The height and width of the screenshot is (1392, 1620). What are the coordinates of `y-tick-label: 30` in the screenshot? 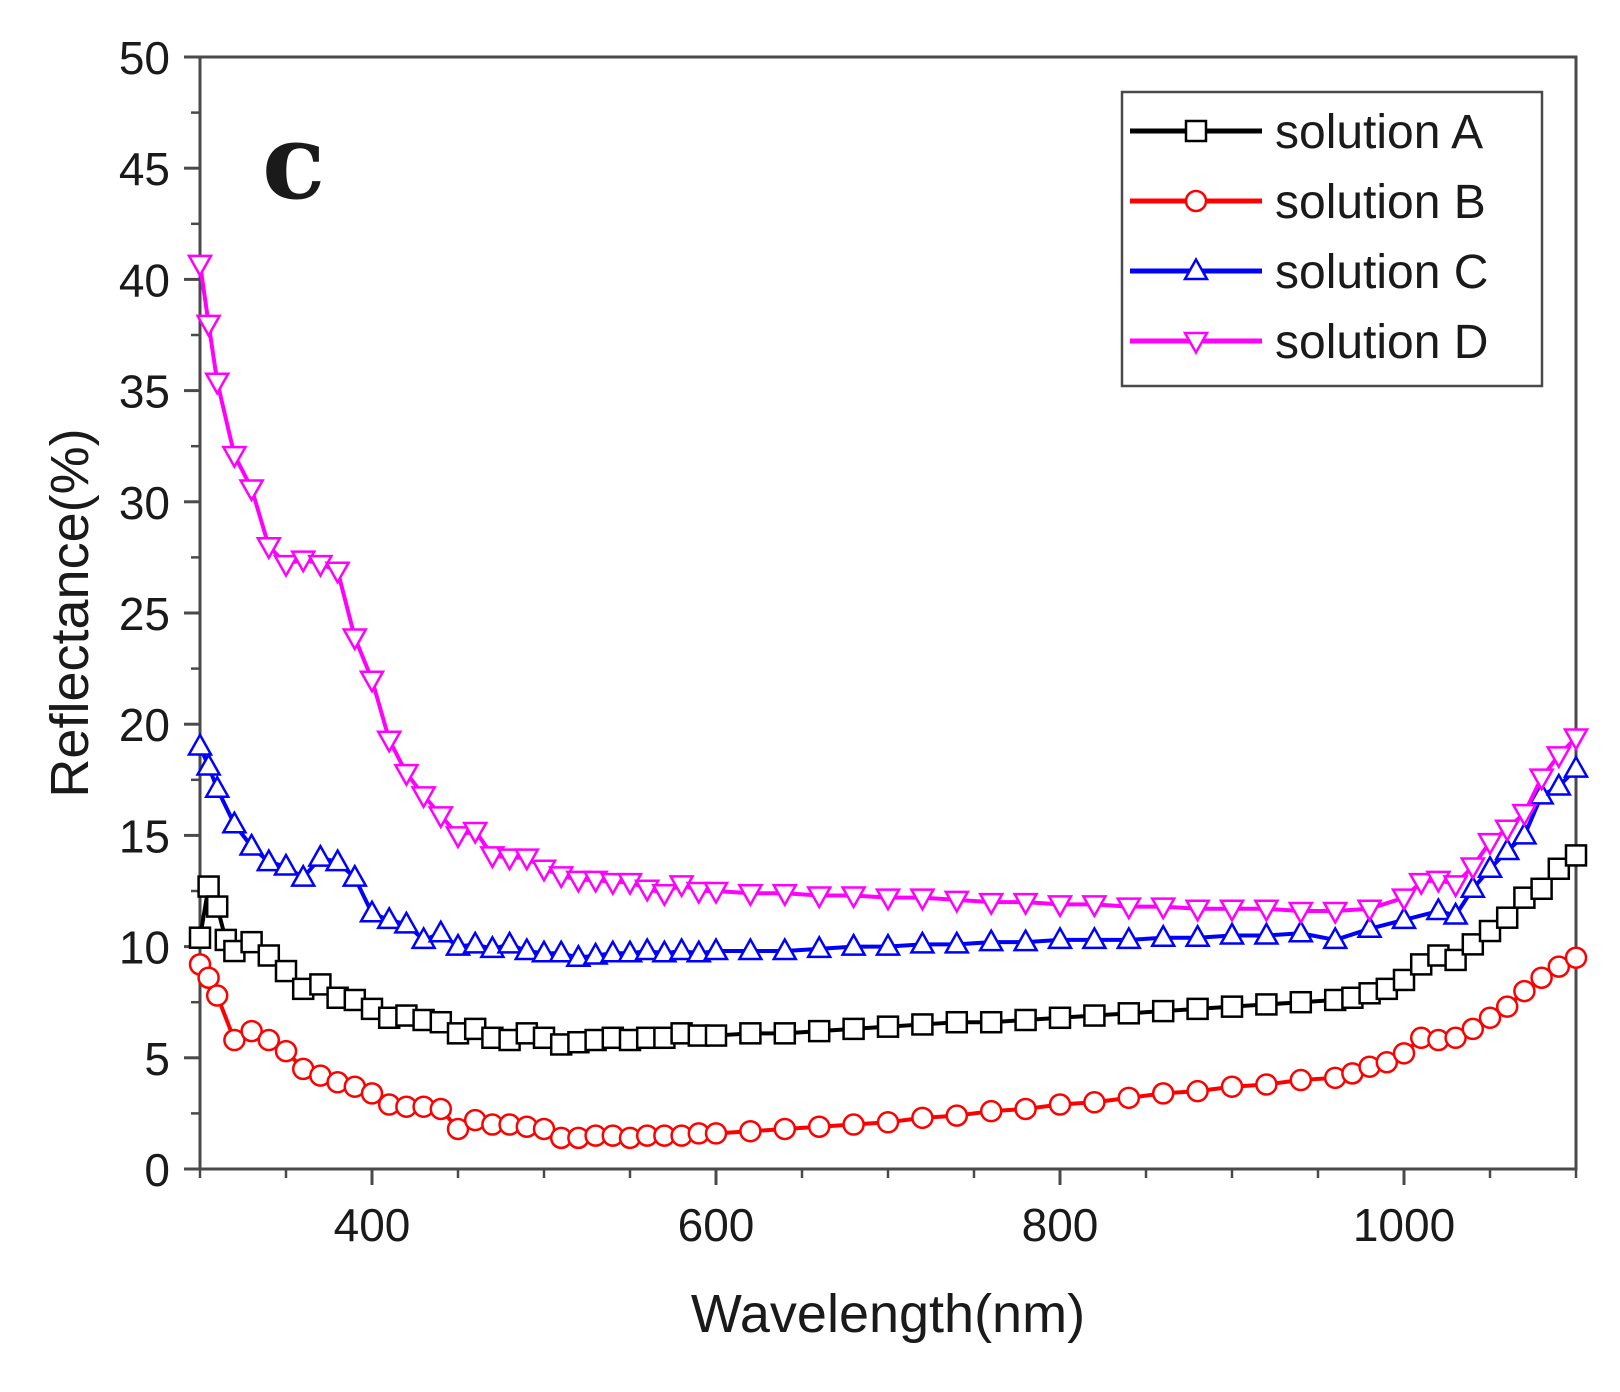 It's located at (144, 503).